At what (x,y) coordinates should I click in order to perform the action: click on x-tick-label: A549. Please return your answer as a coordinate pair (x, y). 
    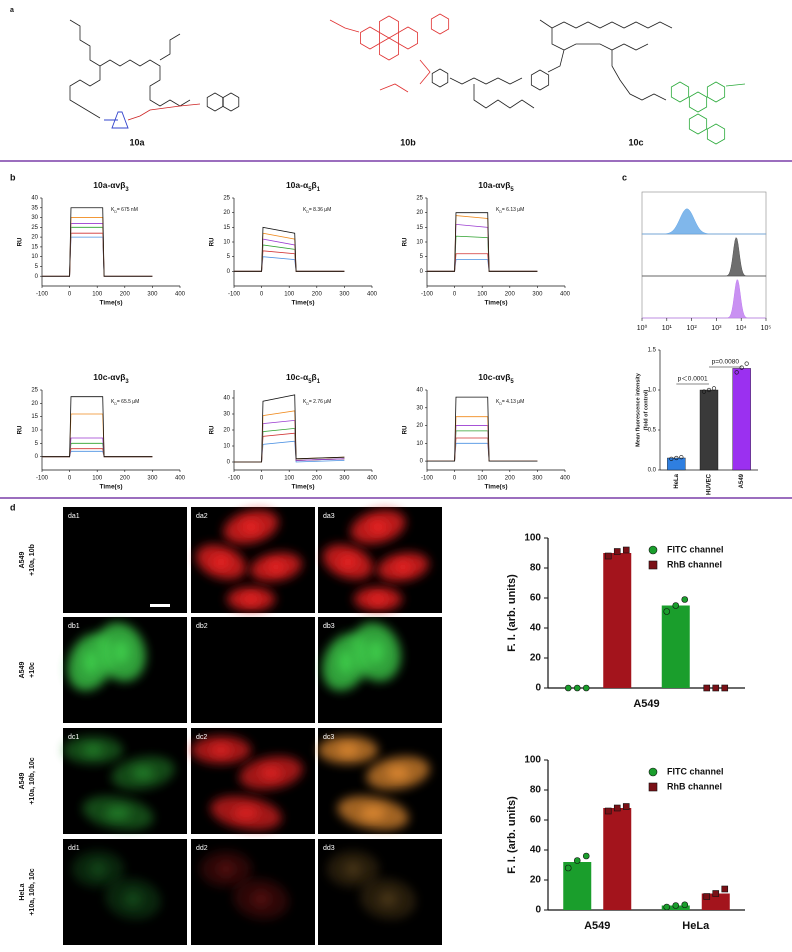
    Looking at the image, I should click on (742, 480).